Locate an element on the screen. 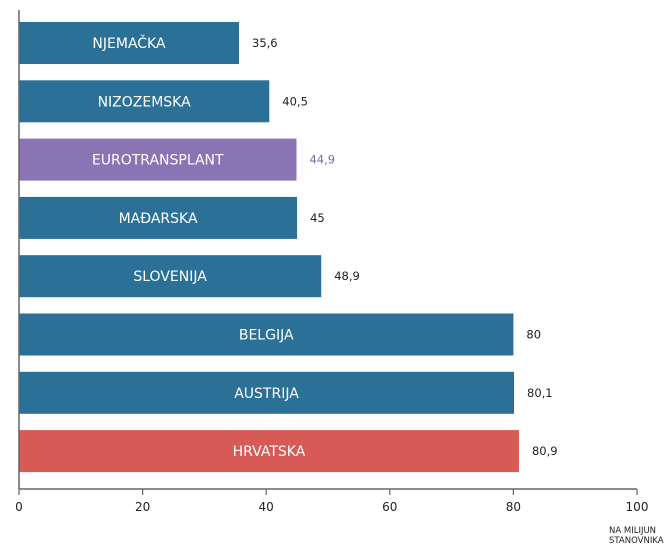  x-tick-label: 60 is located at coordinates (389, 507).